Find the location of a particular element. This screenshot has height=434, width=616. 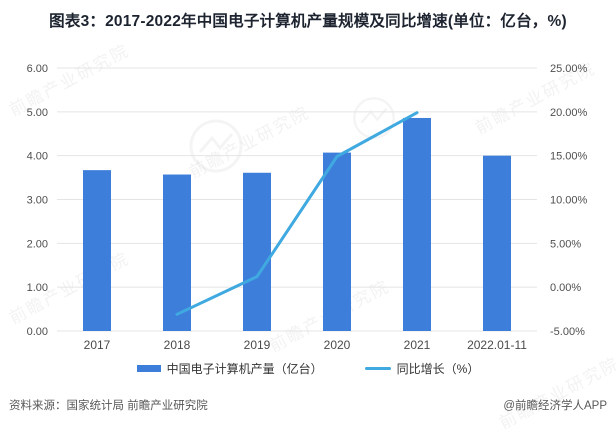

bar-series-swatch-icon is located at coordinates (148, 368).